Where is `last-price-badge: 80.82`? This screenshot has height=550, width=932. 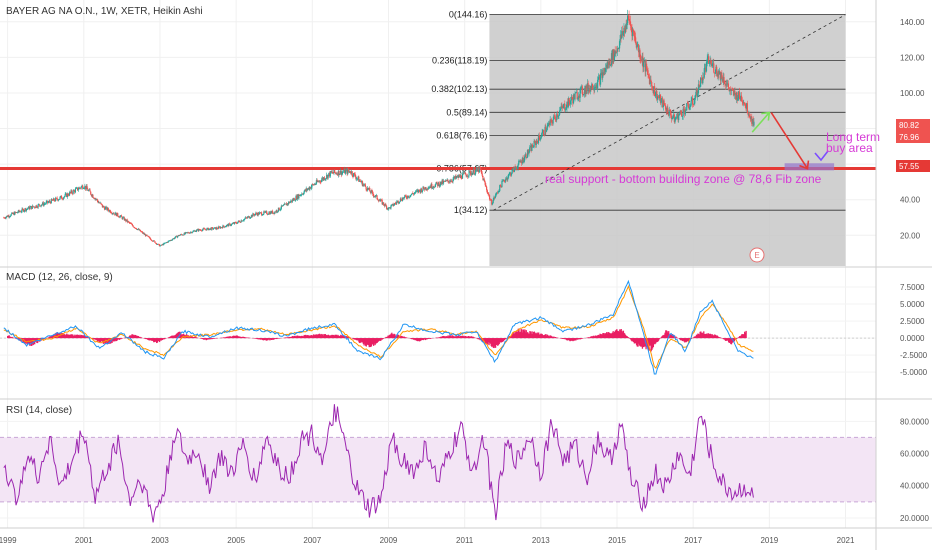 last-price-badge: 80.82 is located at coordinates (913, 125).